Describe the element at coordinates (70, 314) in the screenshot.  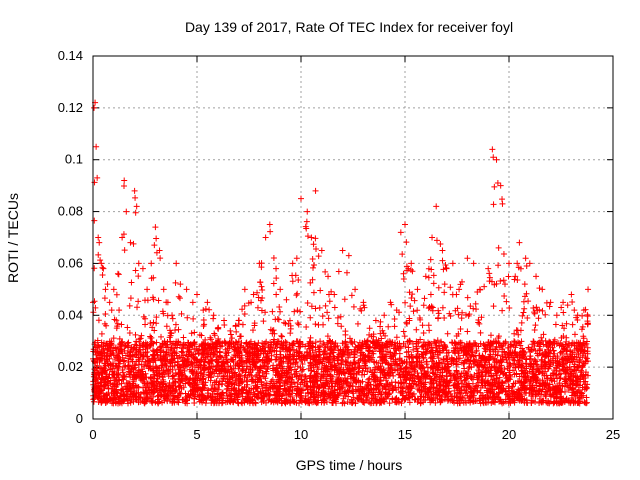
I see `y-tick-label: 0.04` at that location.